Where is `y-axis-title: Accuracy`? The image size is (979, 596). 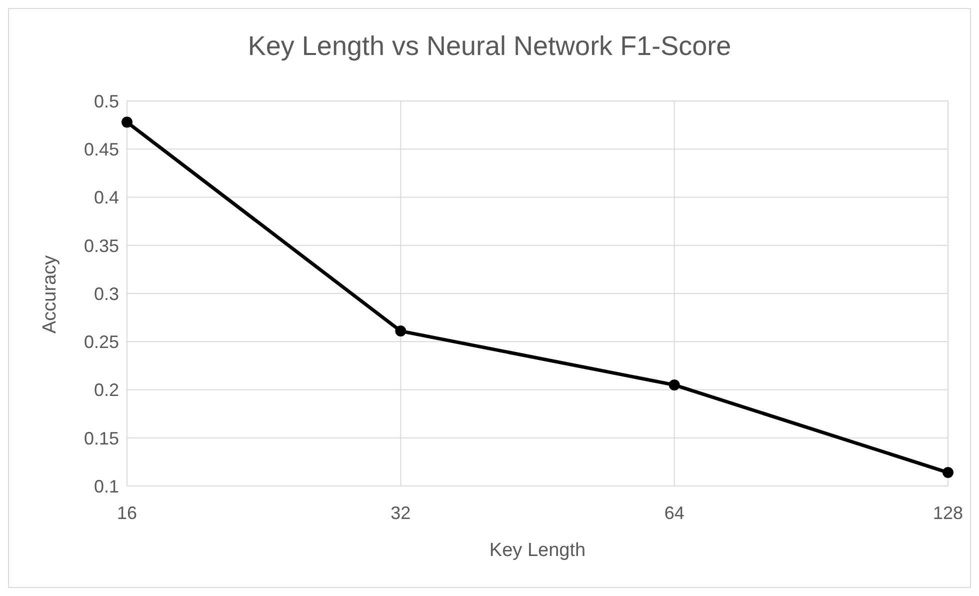
y-axis-title: Accuracy is located at coordinates (50, 294).